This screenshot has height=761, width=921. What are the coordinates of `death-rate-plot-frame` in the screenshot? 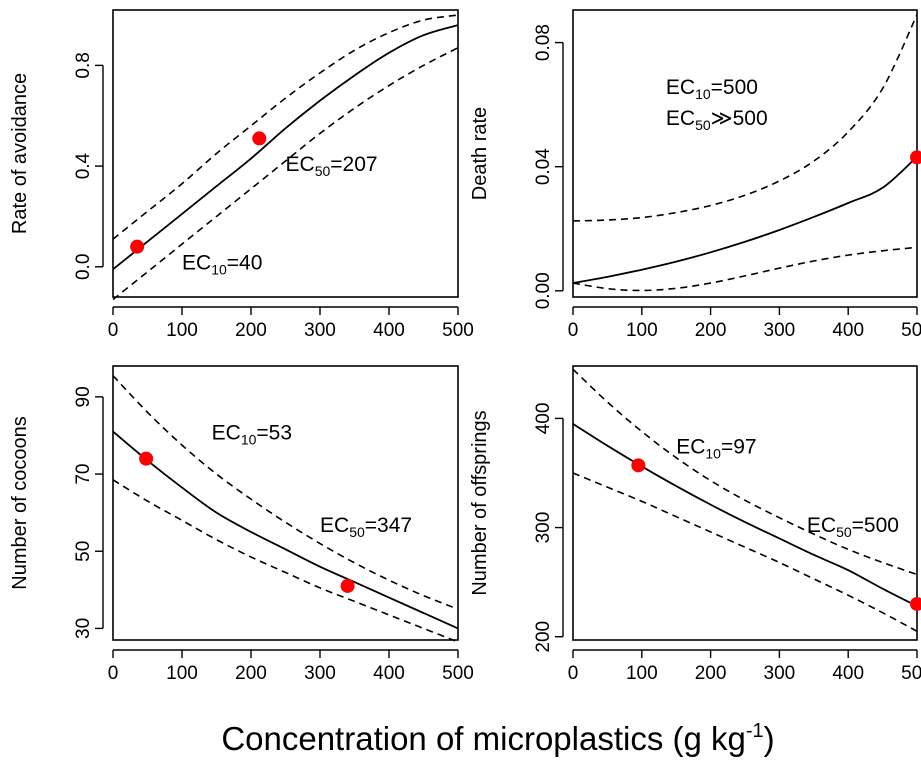 It's located at (745, 153).